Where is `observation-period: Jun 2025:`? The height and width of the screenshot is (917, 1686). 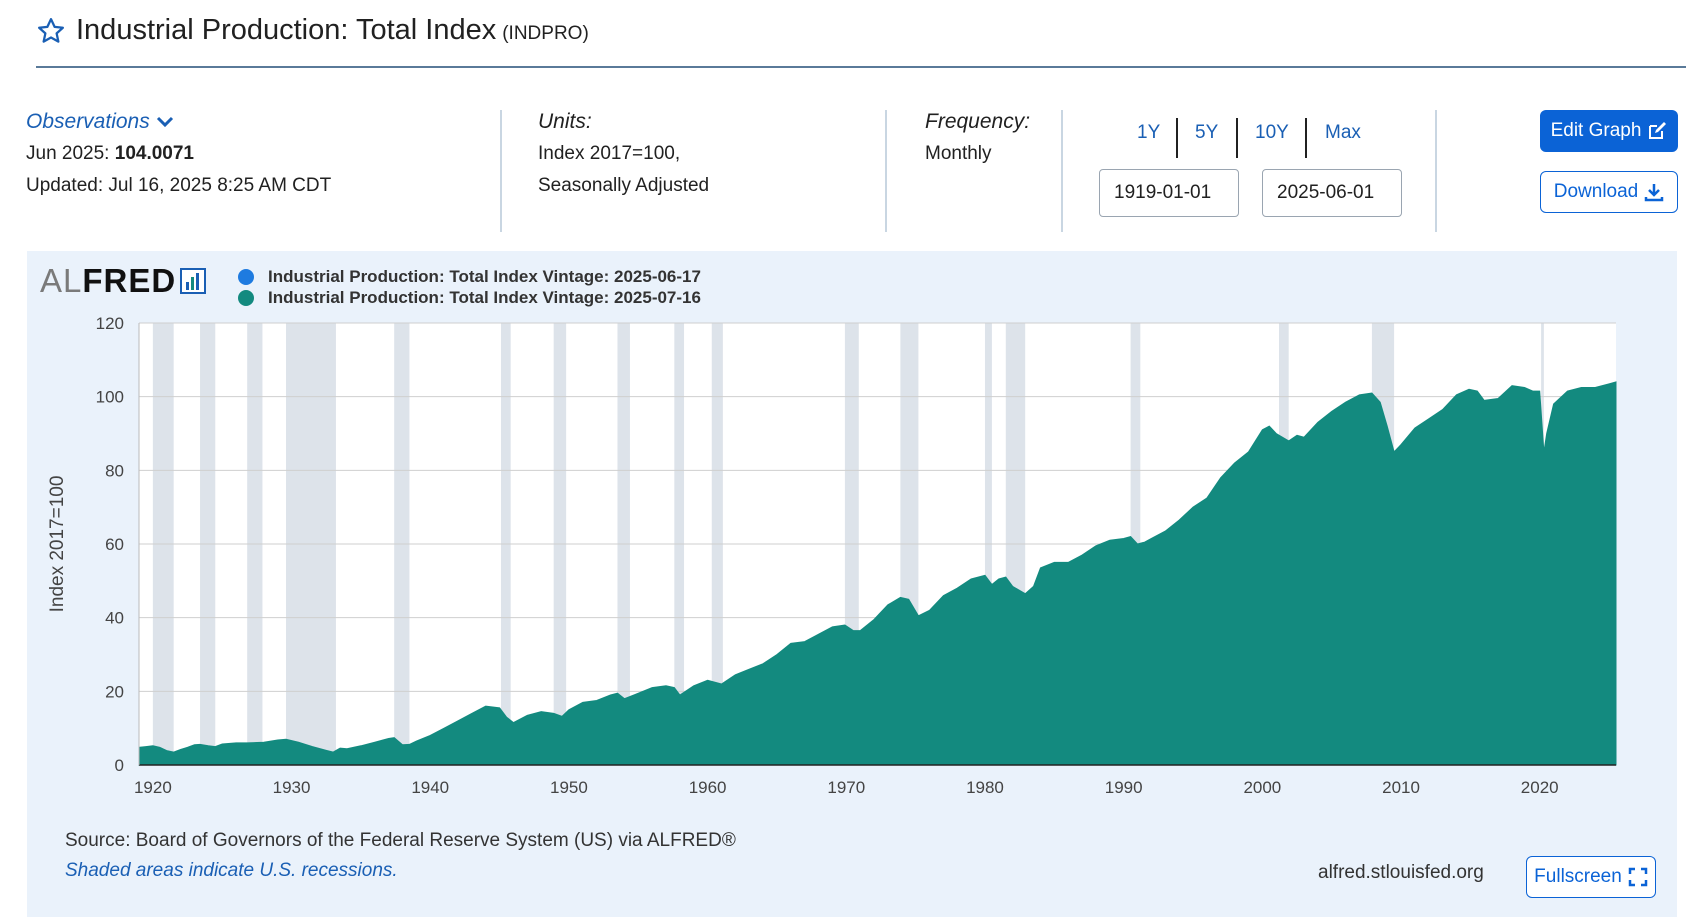
observation-period: Jun 2025: is located at coordinates (68, 153).